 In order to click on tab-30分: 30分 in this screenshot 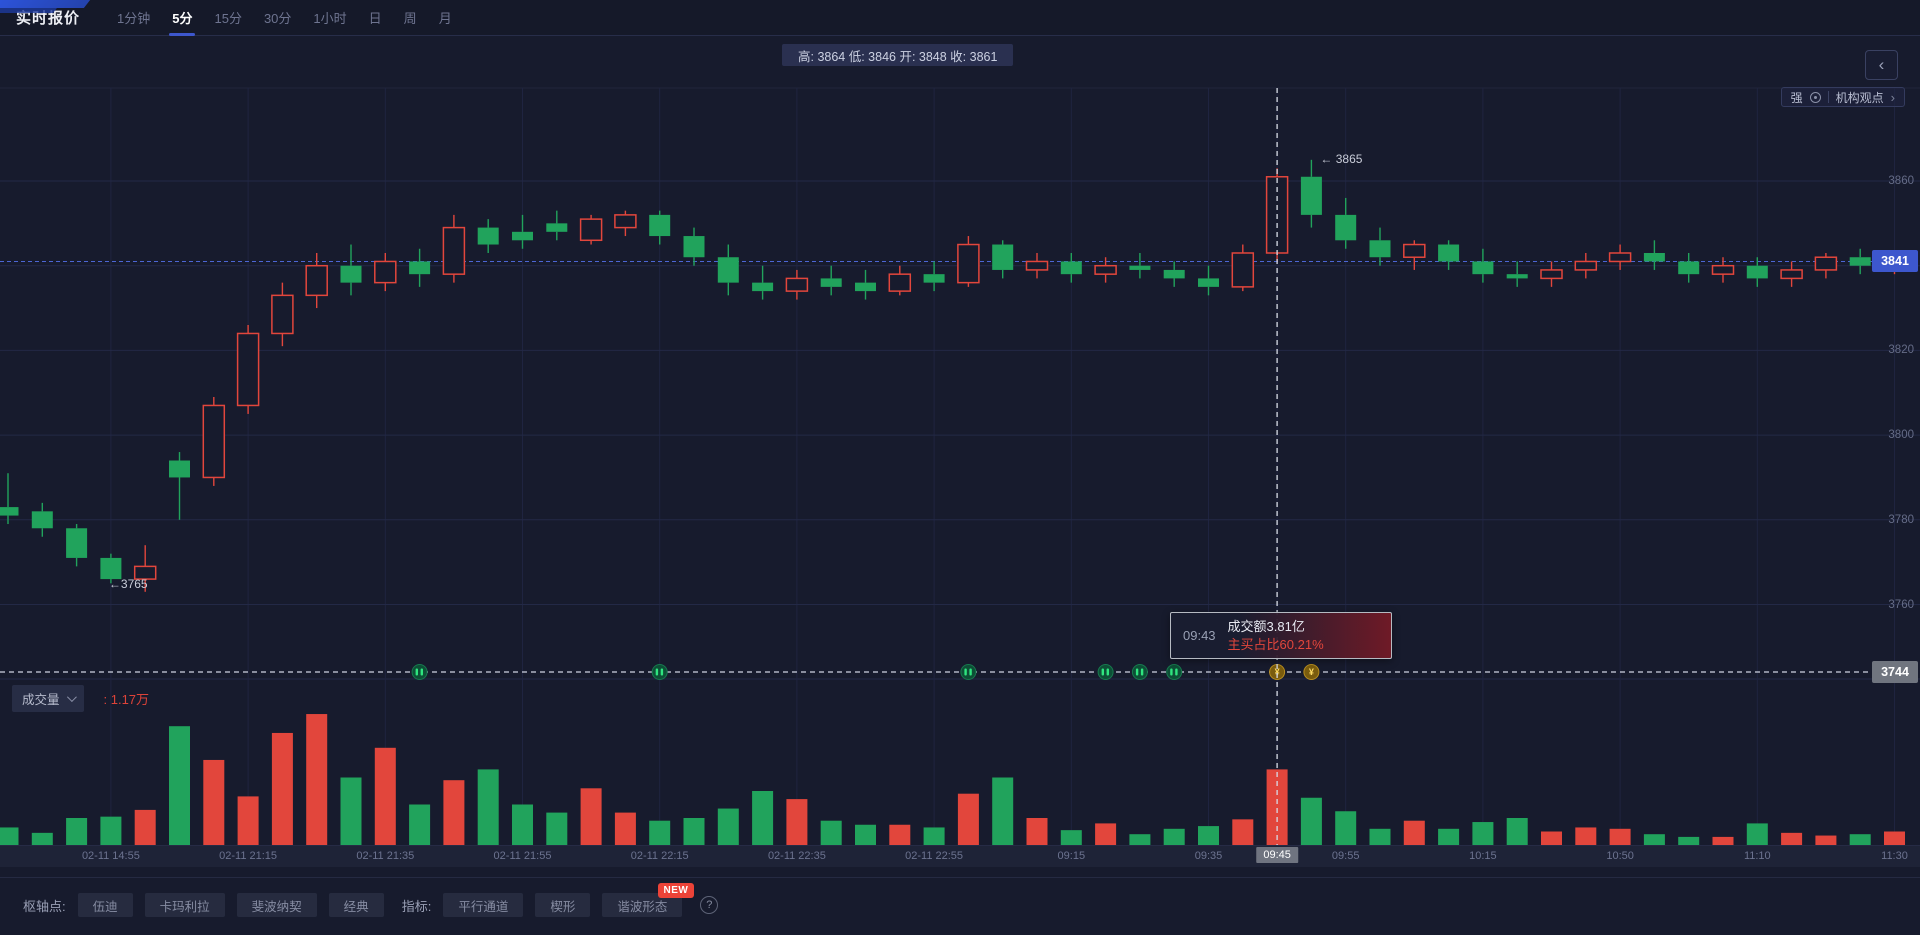, I will do `click(277, 18)`.